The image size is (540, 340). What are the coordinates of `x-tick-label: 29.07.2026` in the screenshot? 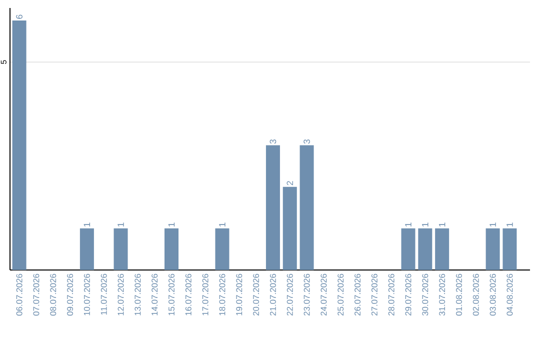 It's located at (408, 295).